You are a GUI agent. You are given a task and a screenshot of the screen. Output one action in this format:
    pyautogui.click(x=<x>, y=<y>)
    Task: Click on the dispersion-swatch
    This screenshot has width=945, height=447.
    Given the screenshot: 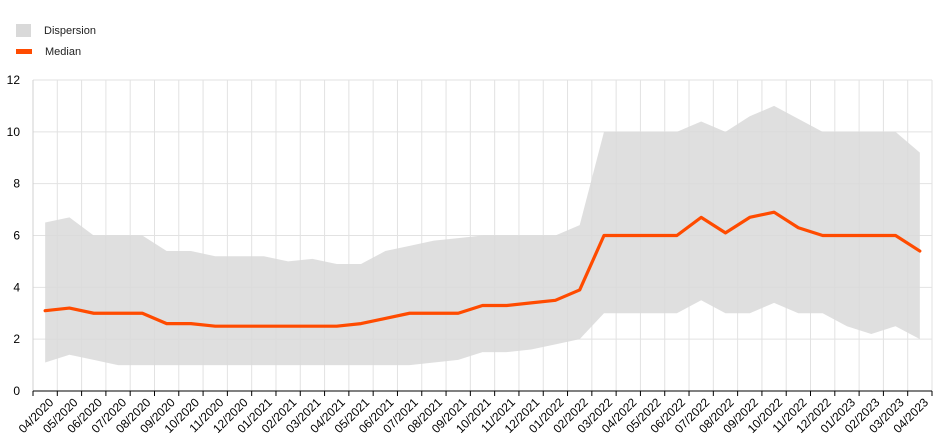 What is the action you would take?
    pyautogui.click(x=23, y=30)
    